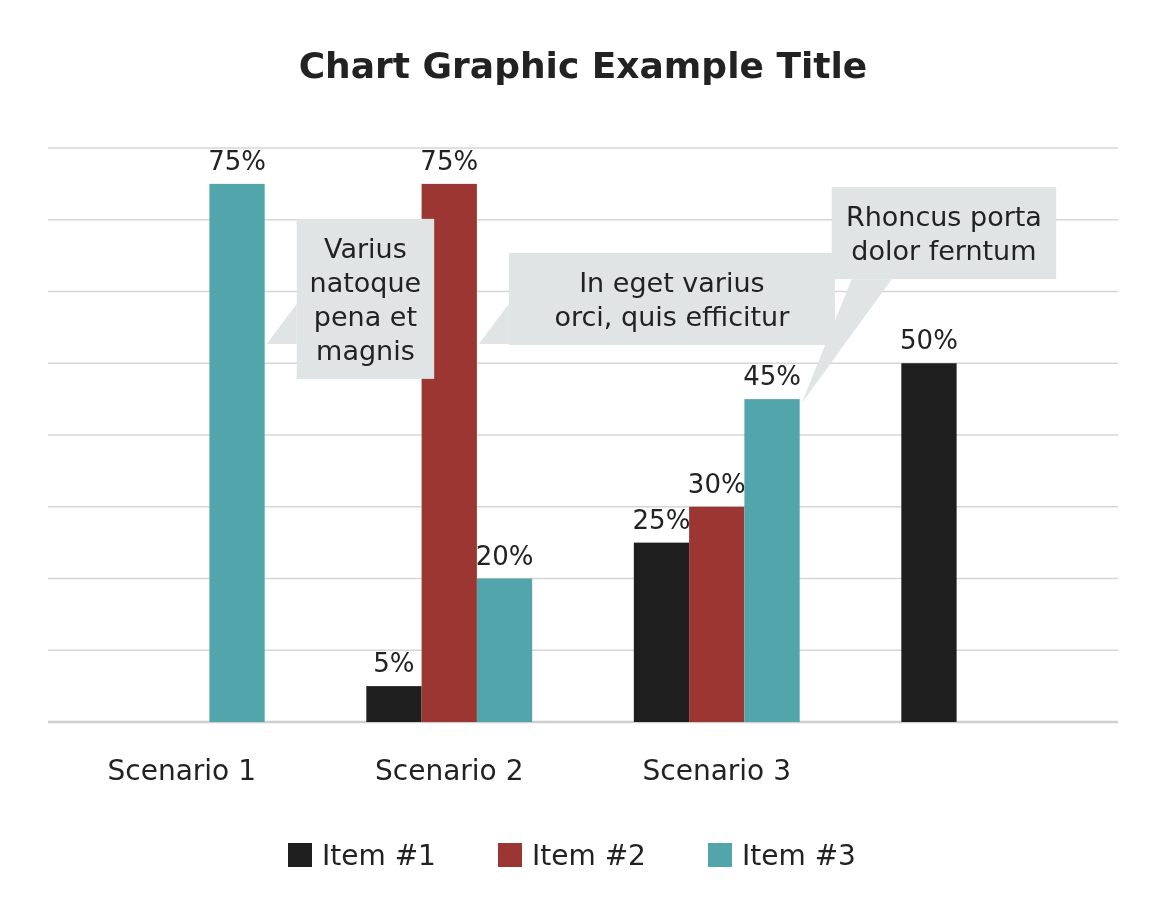  I want to click on data-label: 45%, so click(772, 376).